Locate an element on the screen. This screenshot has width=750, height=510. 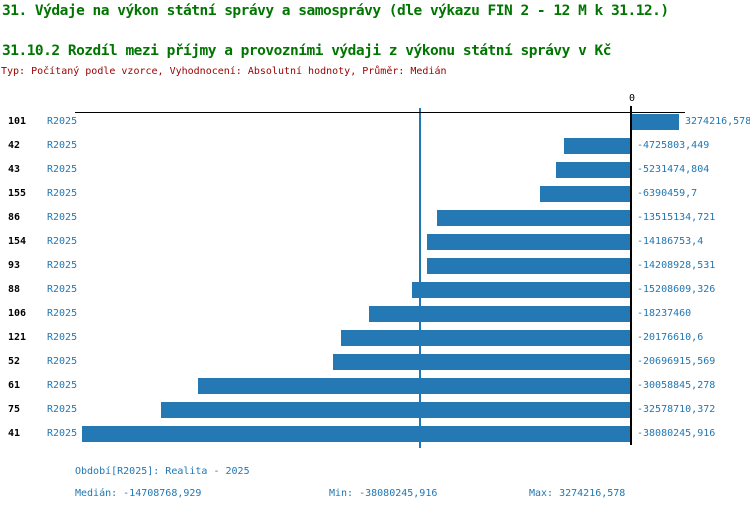
stat-min: Min: -38080245,916 is located at coordinates (383, 493).